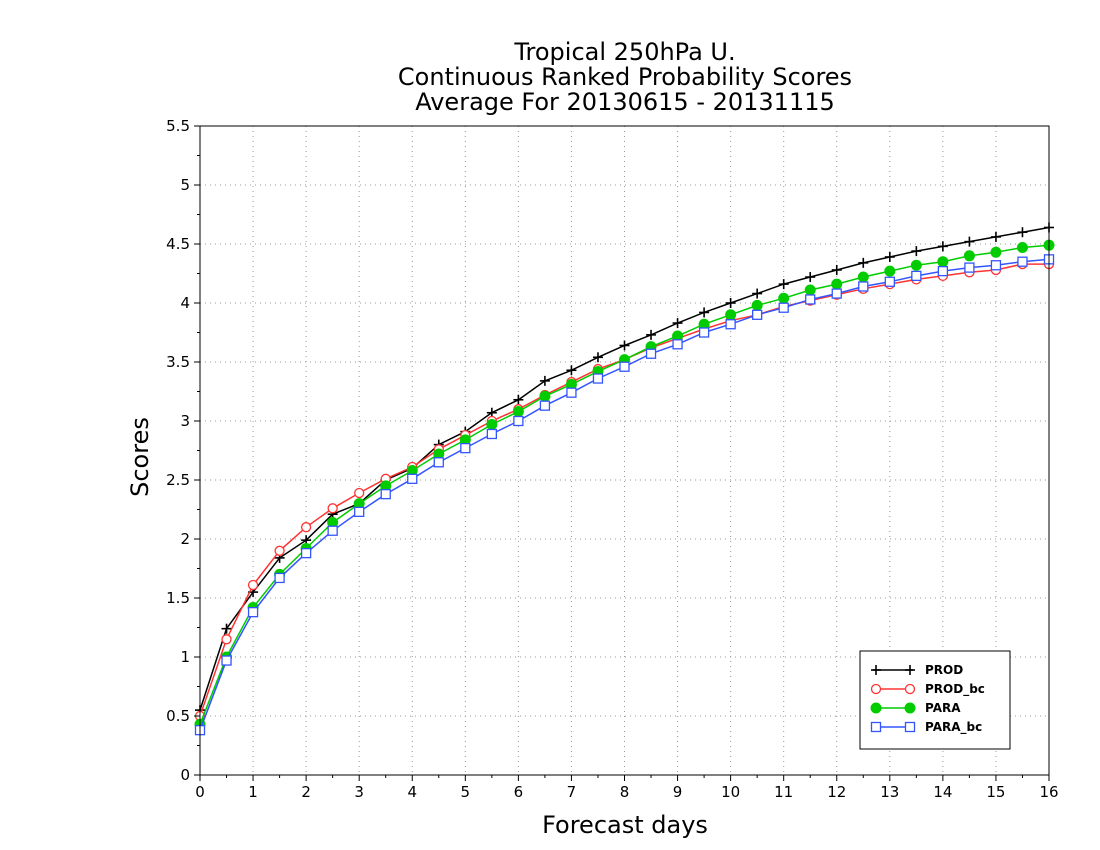 The image size is (1100, 850). I want to click on y-axis-ticks: 0 0.5 1 1.5 2 2.5 3 3.5 4 4.5 5 5.5, so click(183, 450).